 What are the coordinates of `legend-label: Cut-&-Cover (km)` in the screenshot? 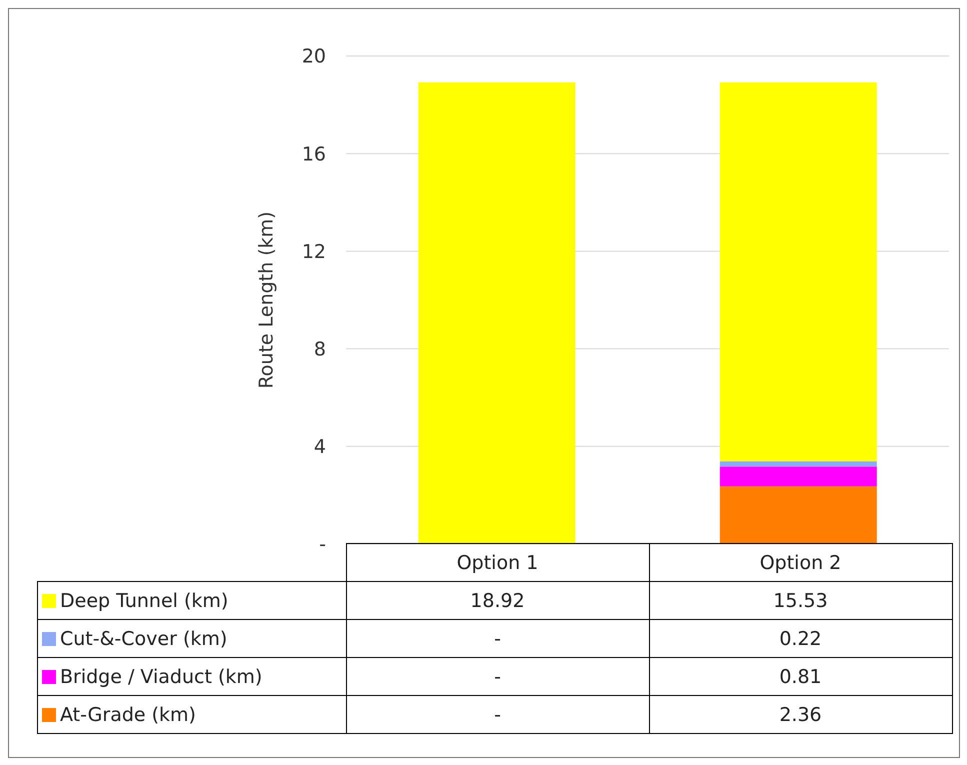 It's located at (144, 639).